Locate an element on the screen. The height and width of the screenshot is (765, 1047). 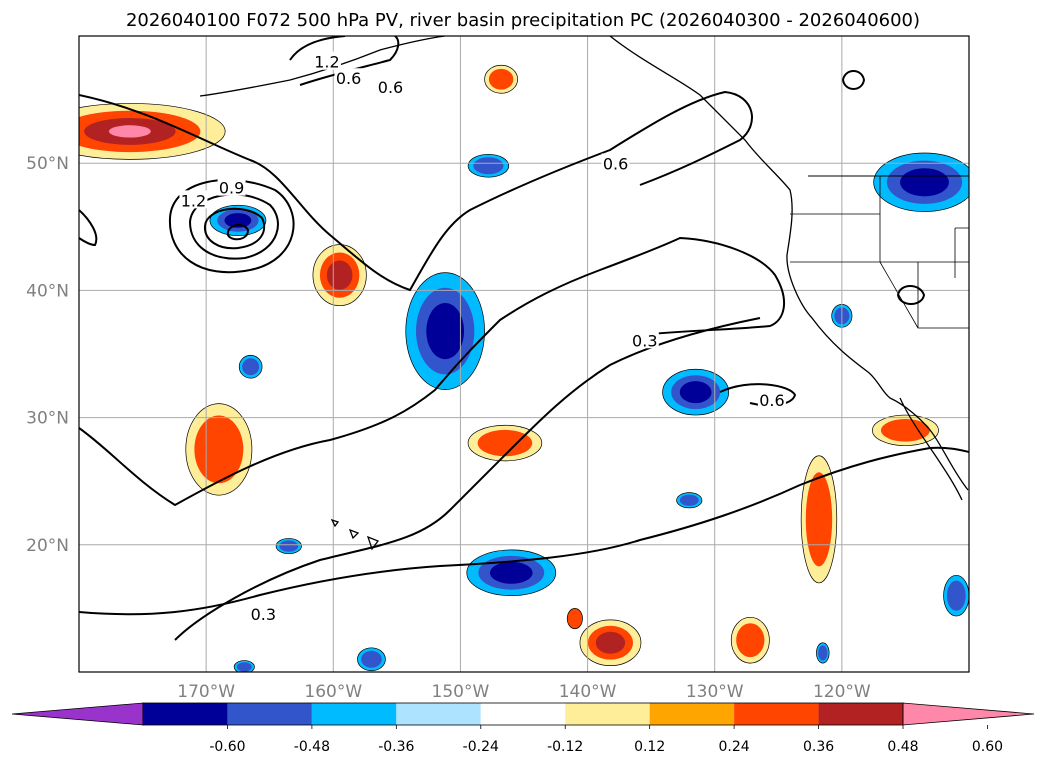
pv-contour-label: 0.9 is located at coordinates (231, 187).